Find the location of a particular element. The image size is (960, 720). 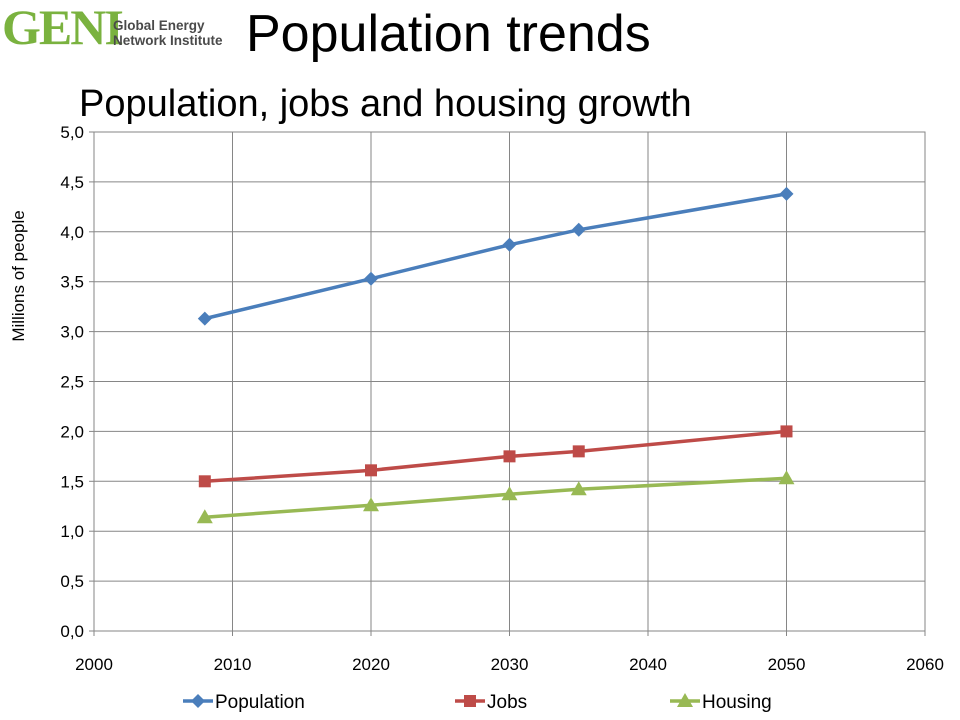

chart-title: Population, jobs and housing growth is located at coordinates (385, 104).